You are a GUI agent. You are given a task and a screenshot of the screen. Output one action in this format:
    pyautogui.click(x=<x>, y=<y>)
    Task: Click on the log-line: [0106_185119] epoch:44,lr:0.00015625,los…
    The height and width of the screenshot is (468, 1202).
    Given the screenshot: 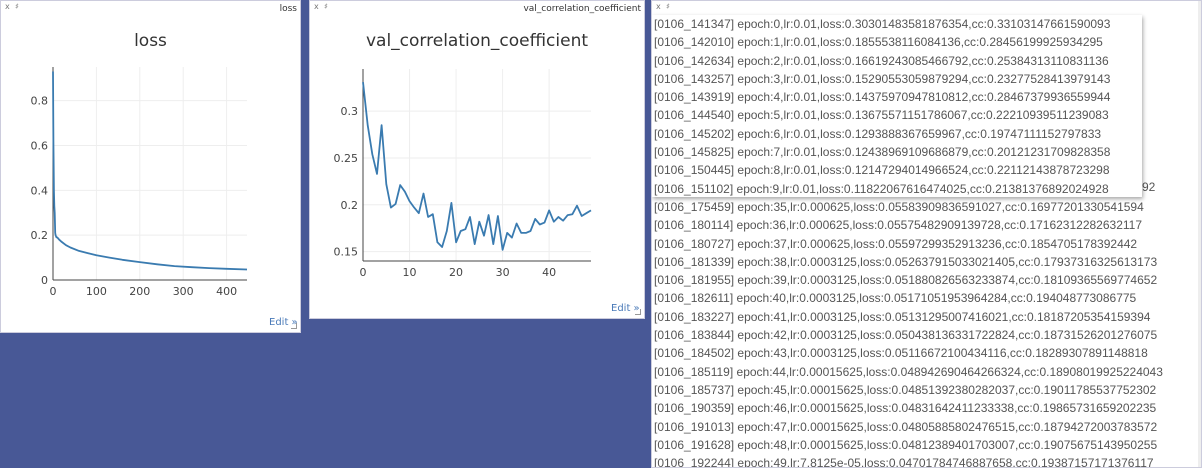 What is the action you would take?
    pyautogui.click(x=908, y=371)
    